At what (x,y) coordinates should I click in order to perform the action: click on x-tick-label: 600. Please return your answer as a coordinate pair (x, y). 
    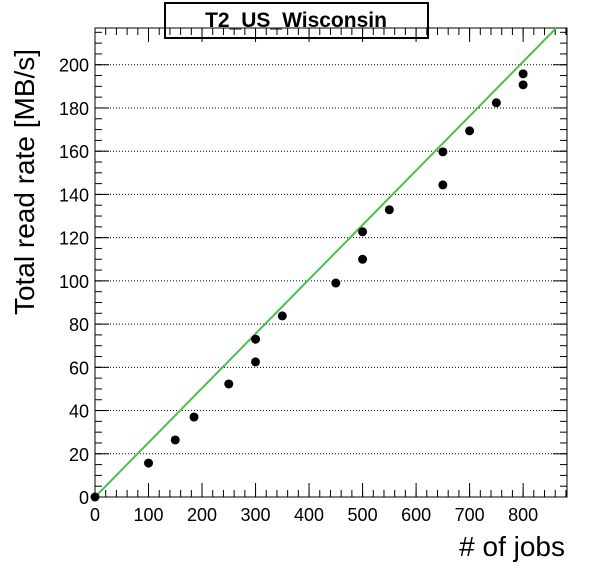
    Looking at the image, I should click on (416, 515).